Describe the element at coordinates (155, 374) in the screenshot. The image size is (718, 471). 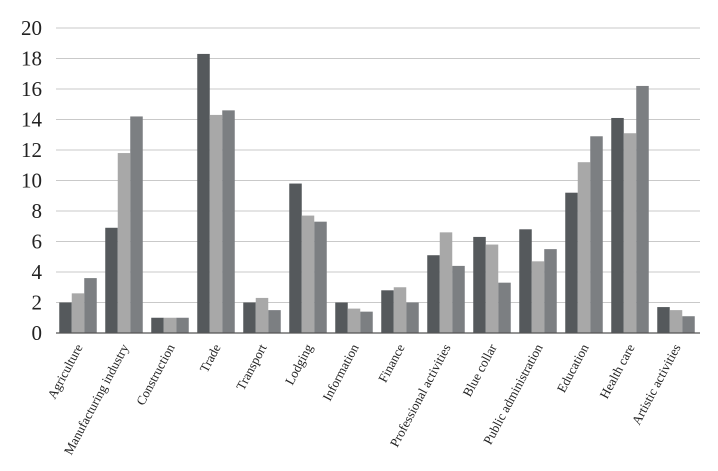
I see `x-category-label: Construction` at that location.